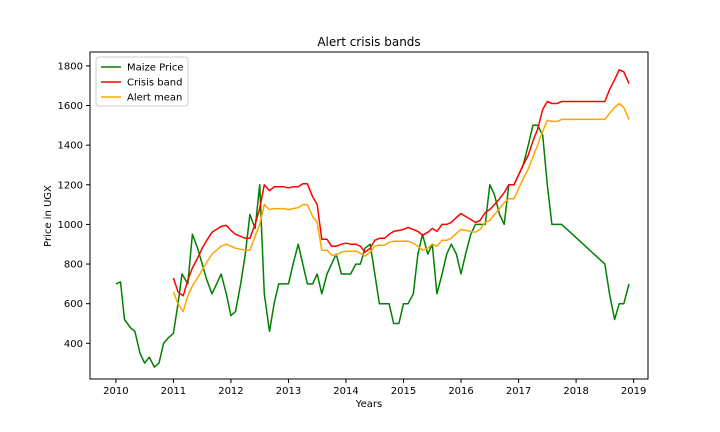  I want to click on legend-box, so click(142, 81).